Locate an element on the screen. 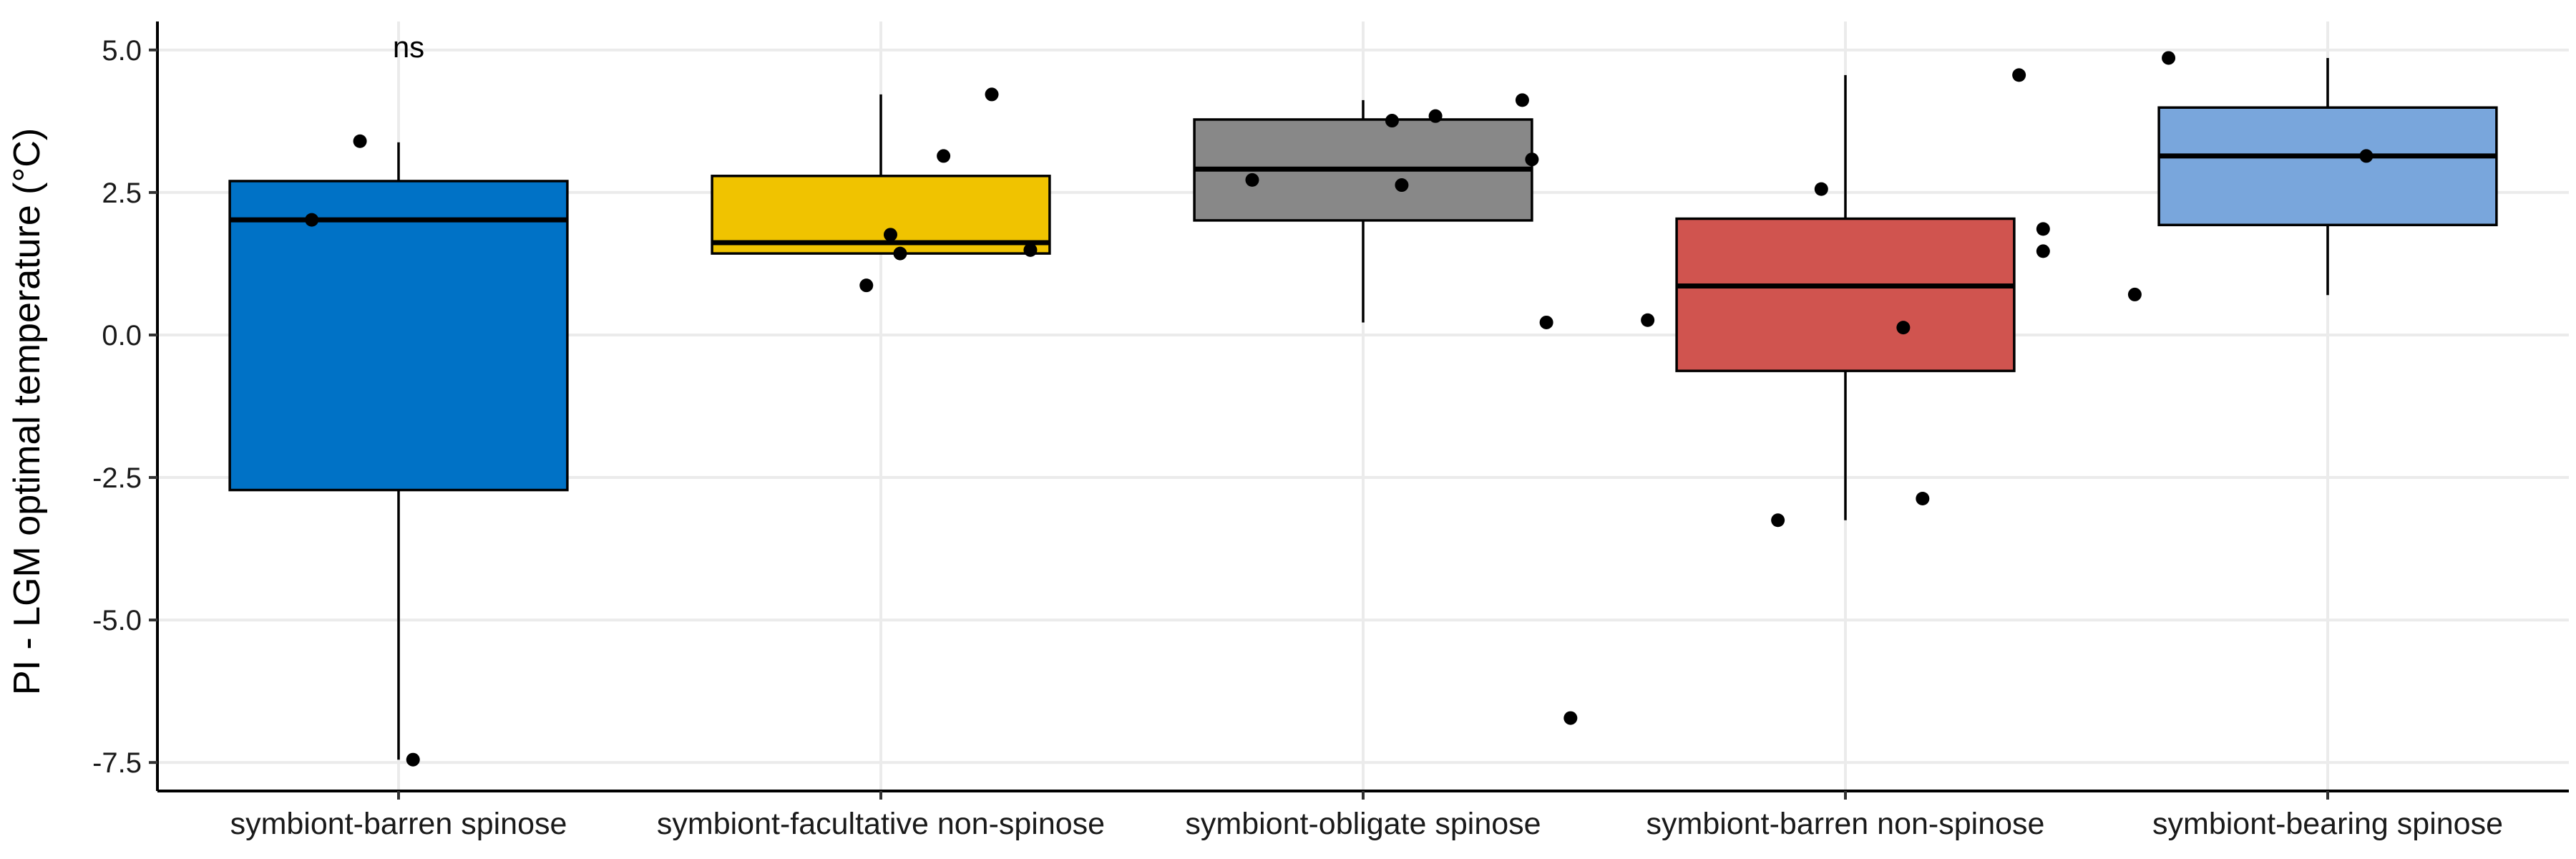  x-category-label: symbiont-bearing spinose is located at coordinates (2327, 824).